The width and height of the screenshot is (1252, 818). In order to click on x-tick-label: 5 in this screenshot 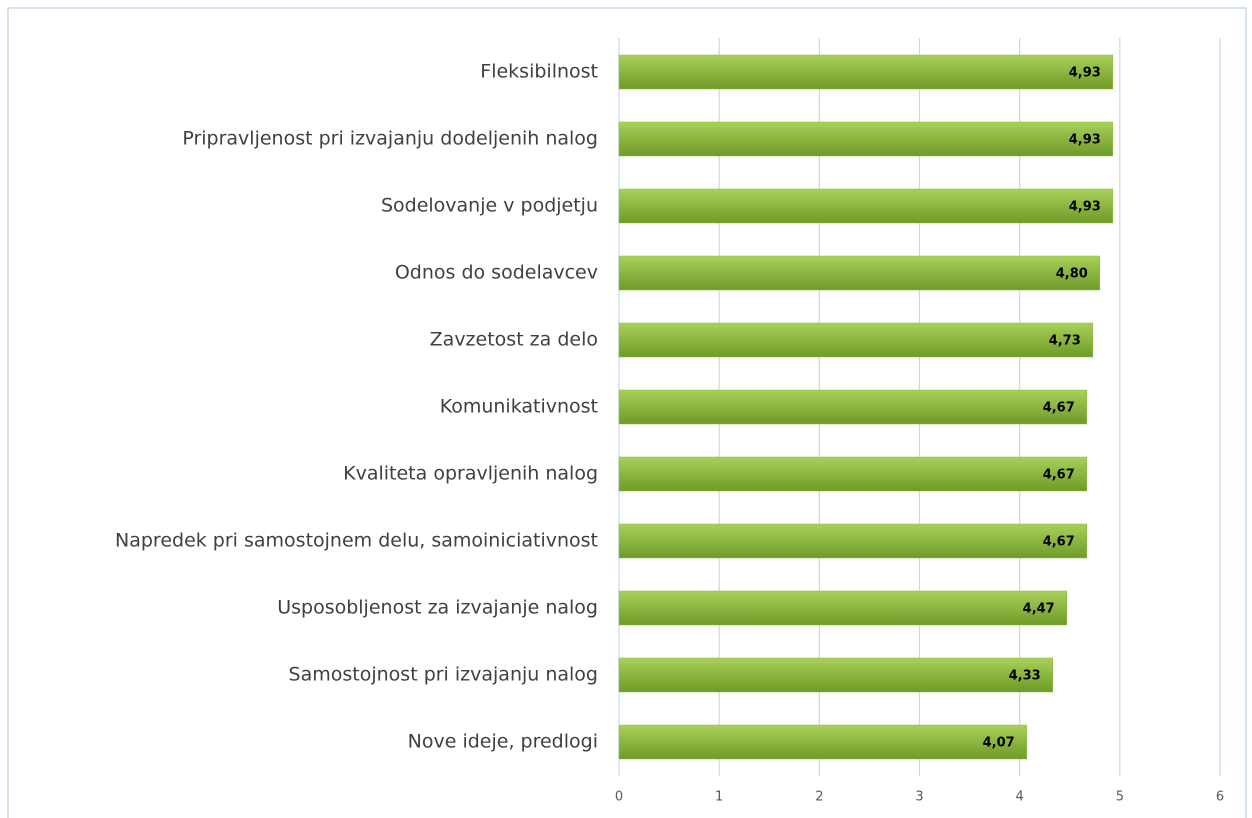, I will do `click(1120, 797)`.